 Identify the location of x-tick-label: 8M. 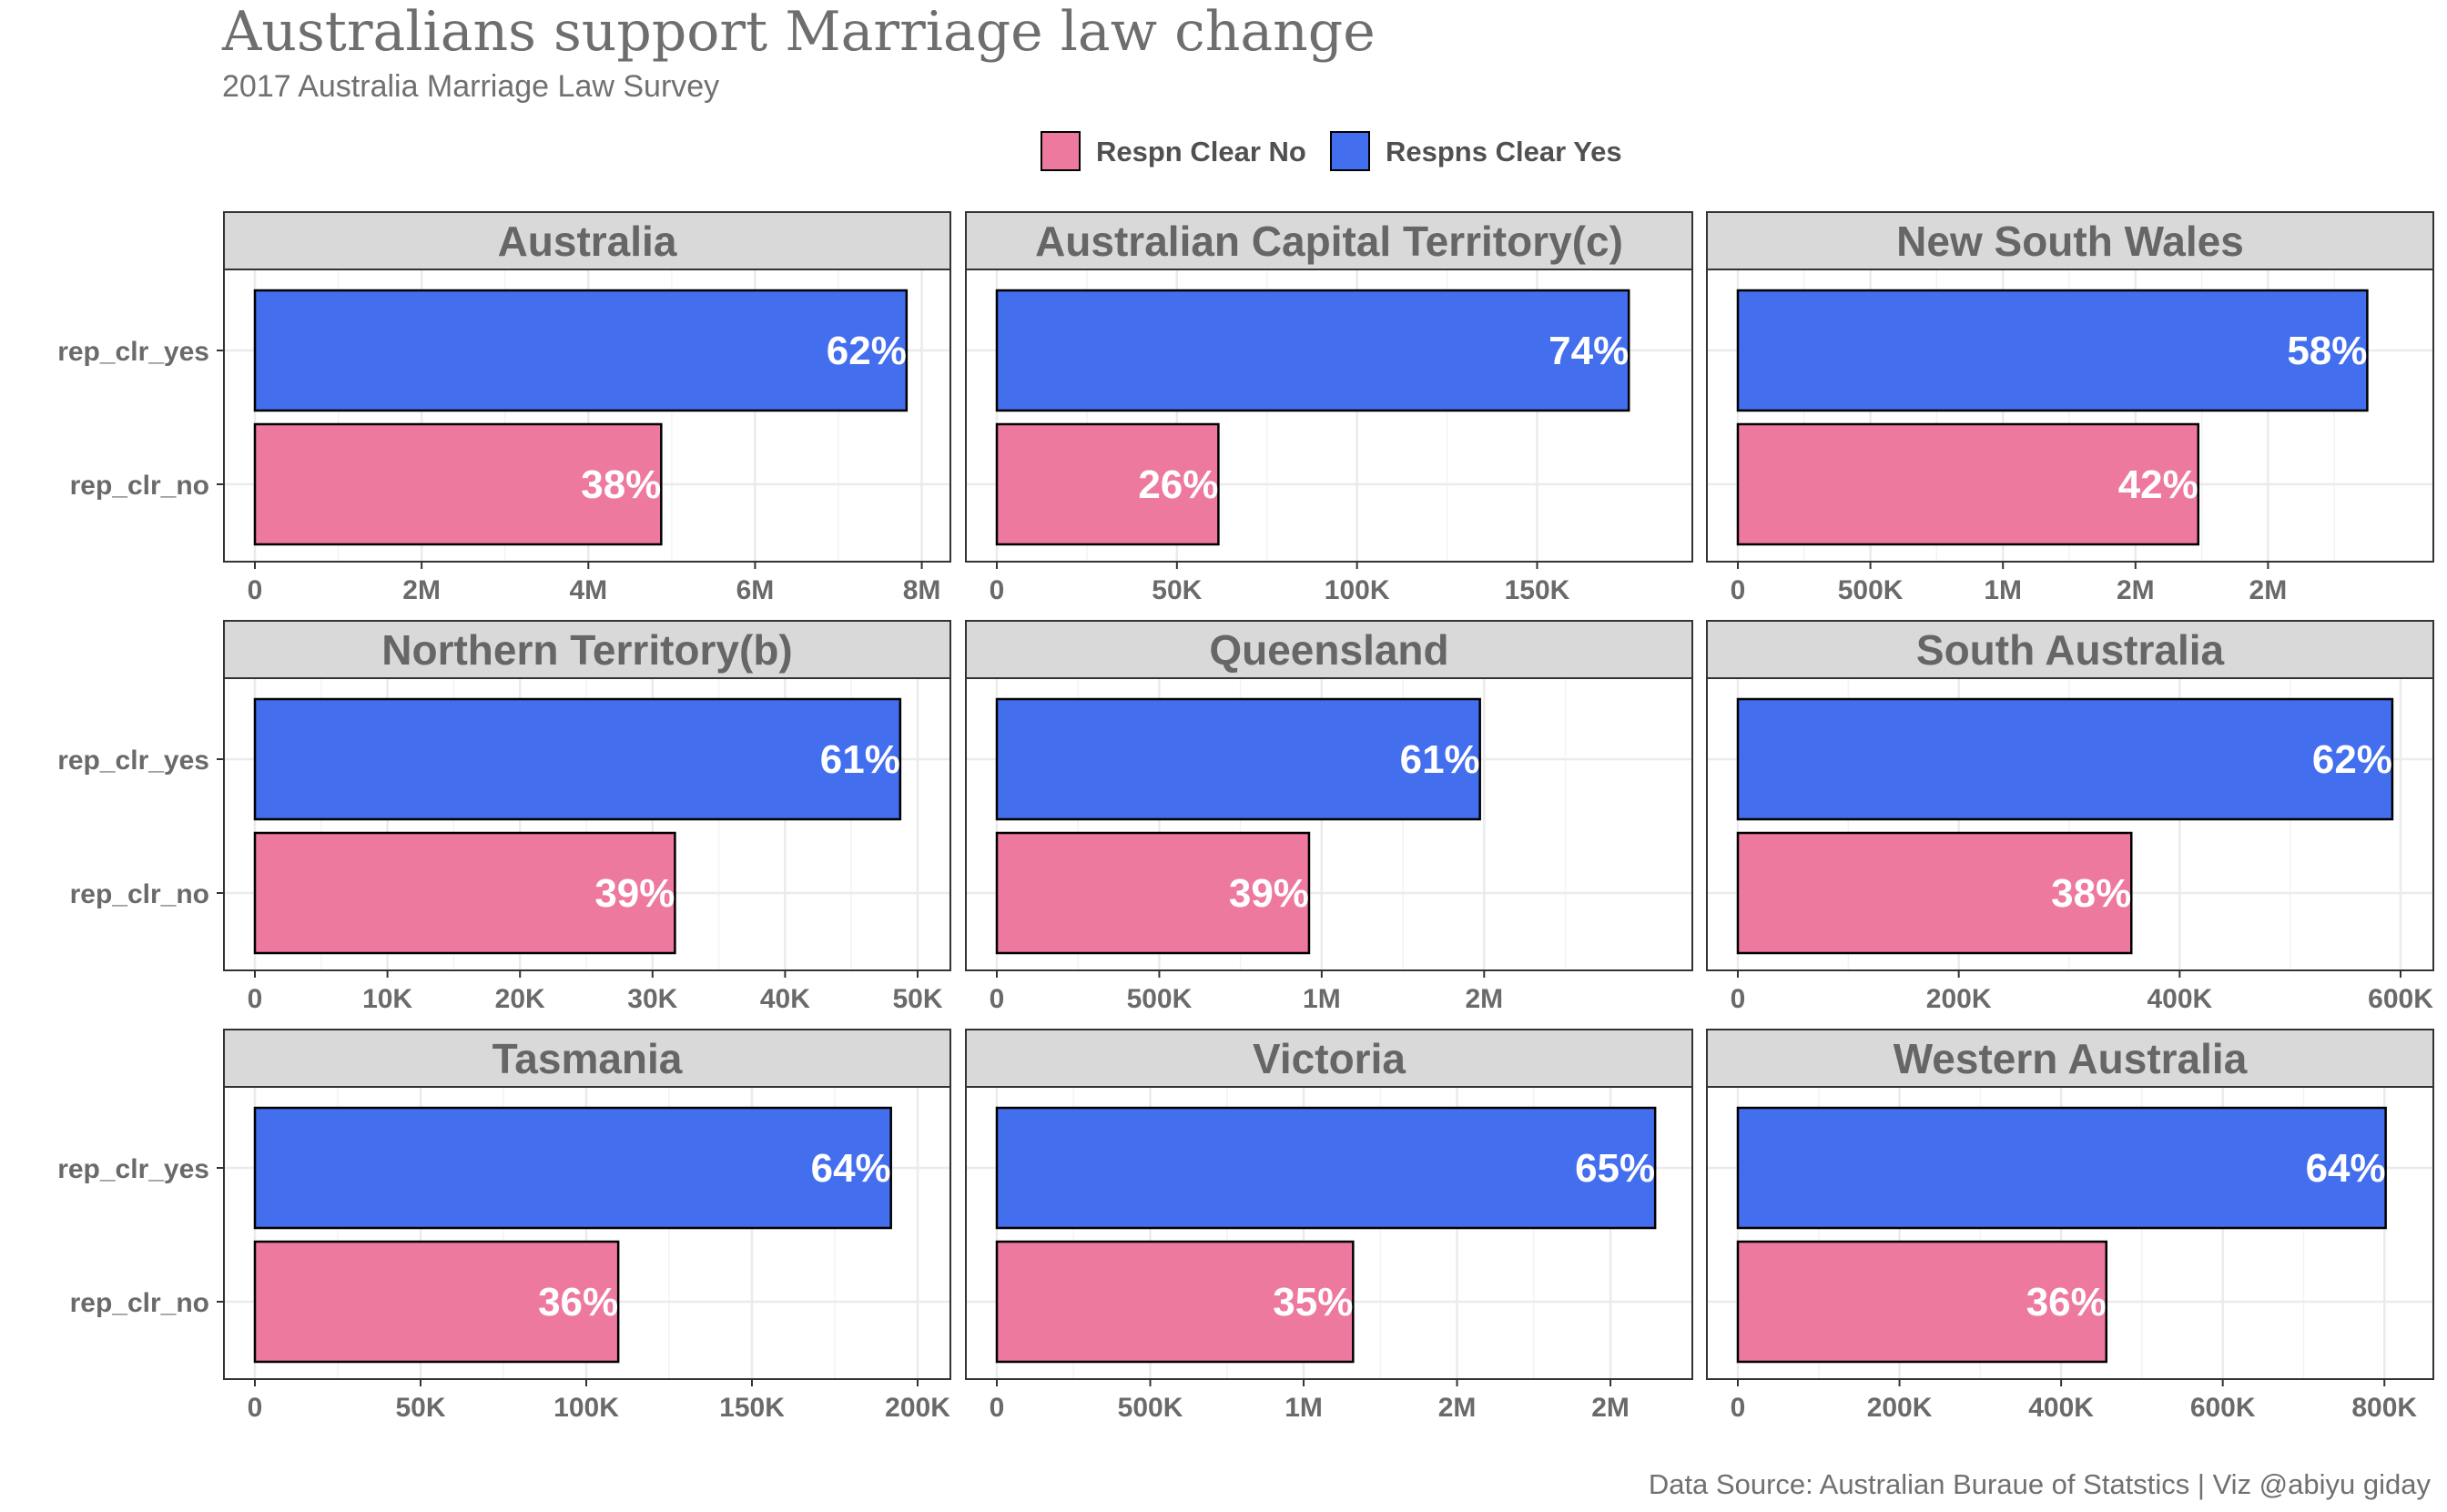
(922, 590).